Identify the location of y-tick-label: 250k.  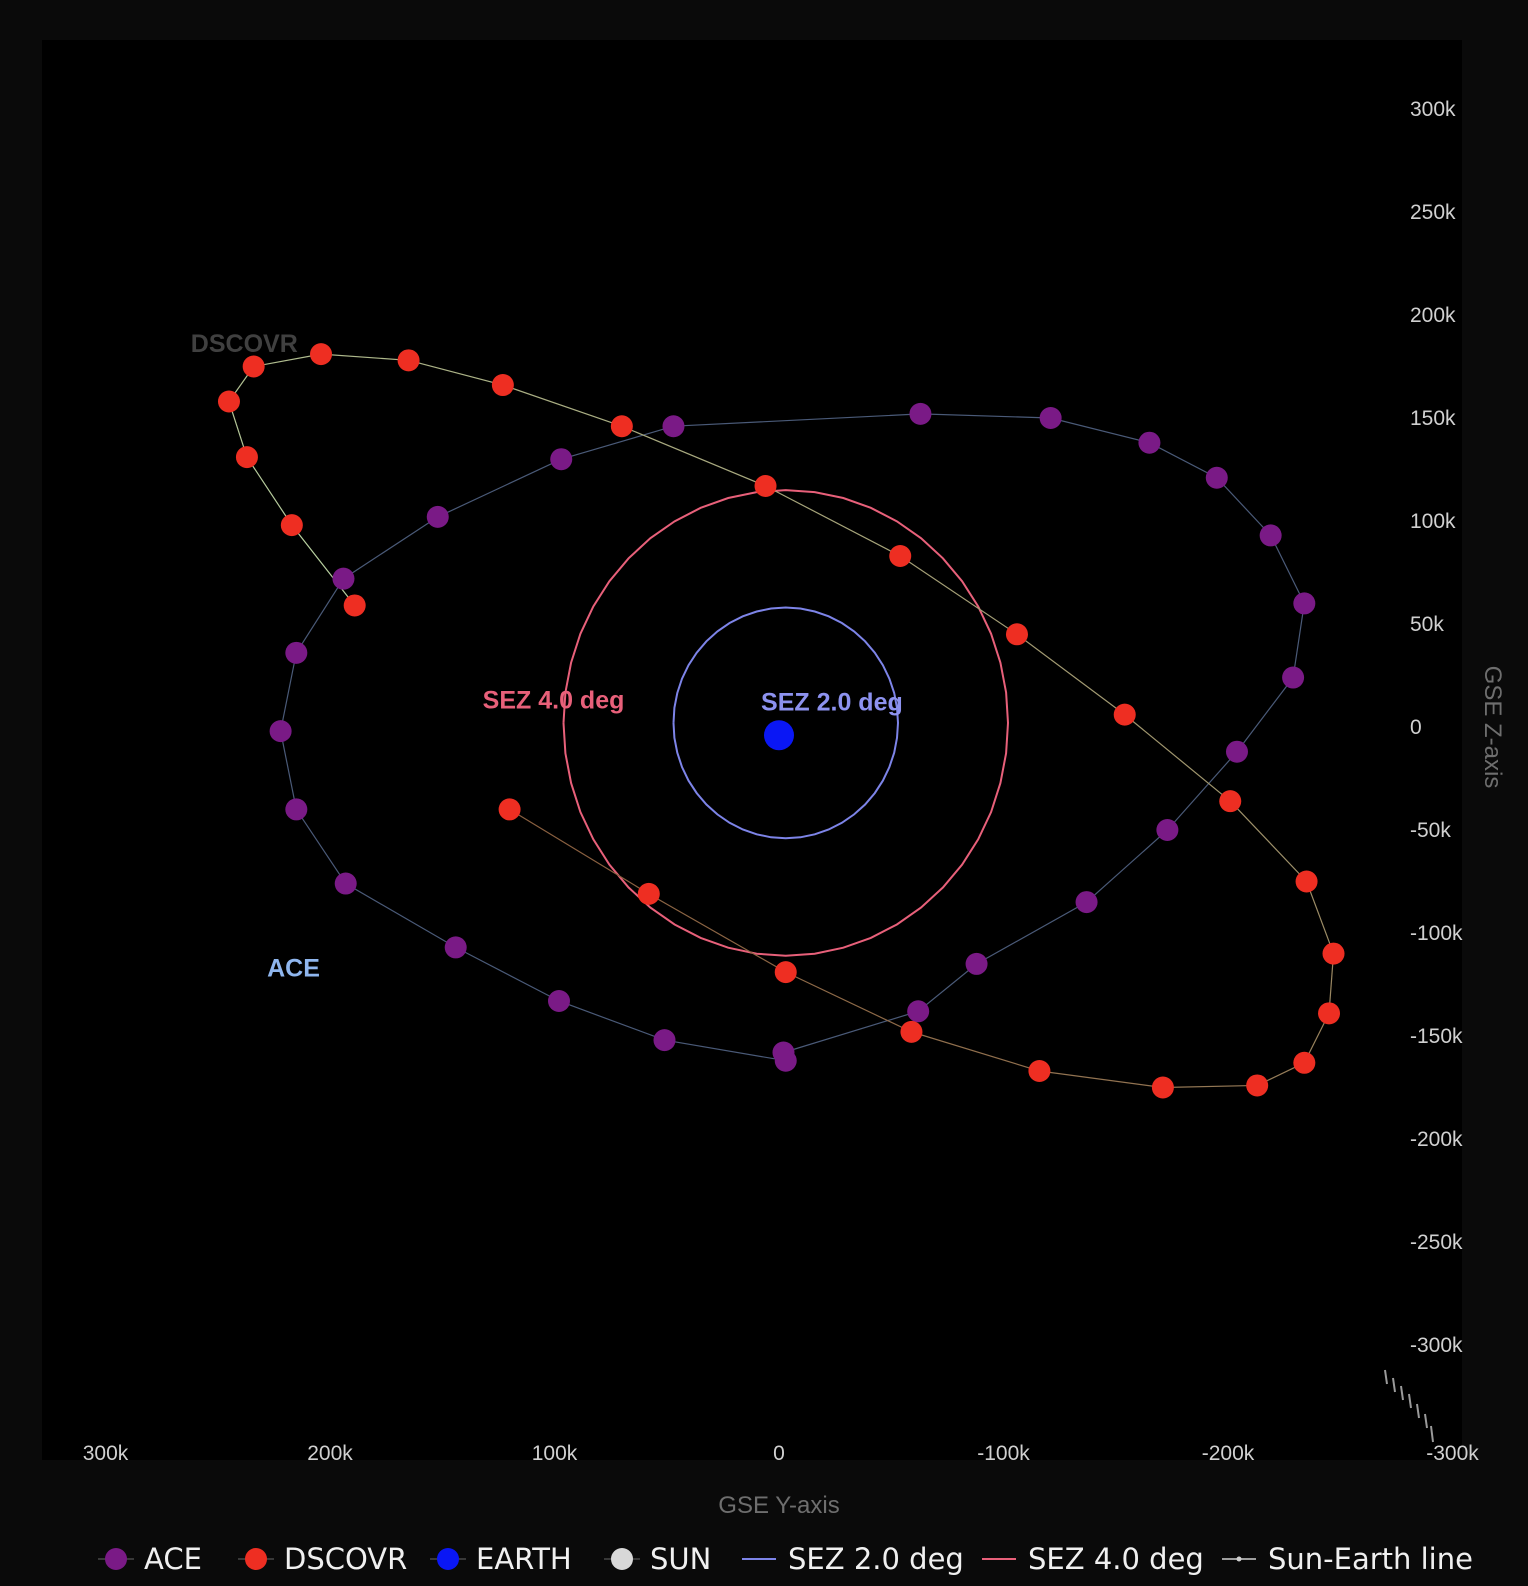
(1433, 212).